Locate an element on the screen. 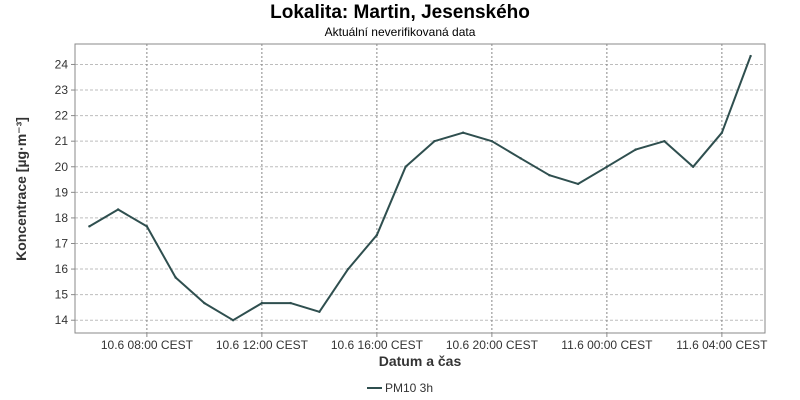 The image size is (800, 400). y-axis: 14 15 16 17 18 19 20 21 22 23 24 is located at coordinates (65, 192).